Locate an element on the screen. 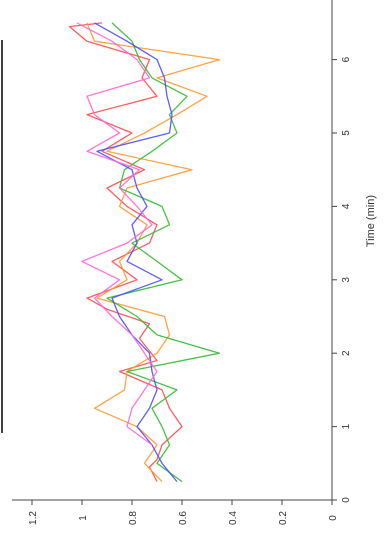 This screenshot has height=542, width=385. x-tick-label: 3 is located at coordinates (346, 280).